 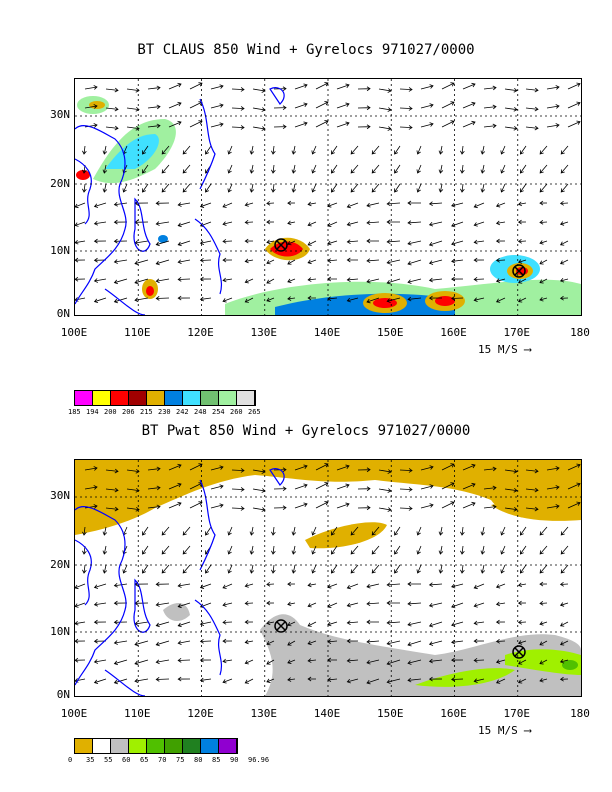 I want to click on colorbar-label: 185, so click(x=74, y=412).